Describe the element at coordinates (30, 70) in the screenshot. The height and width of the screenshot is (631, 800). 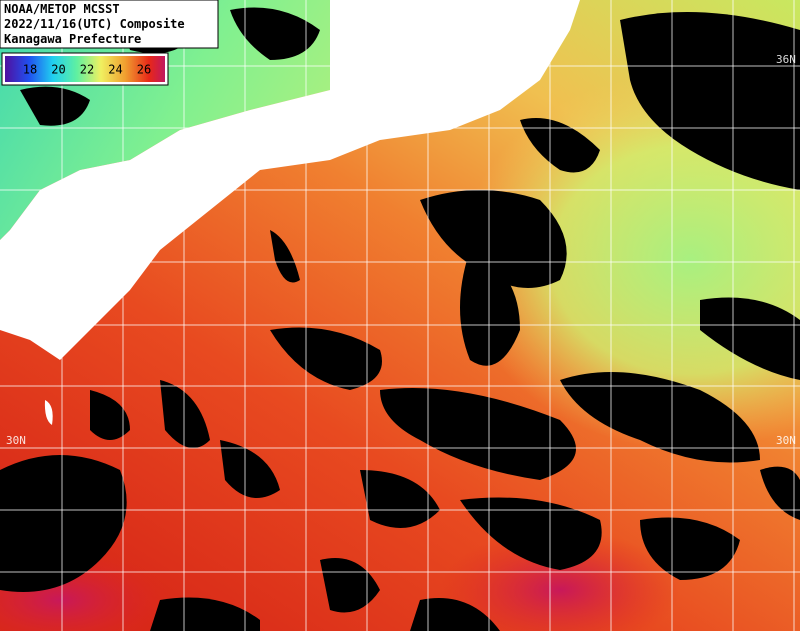
I see `colorbar-label: 18` at that location.